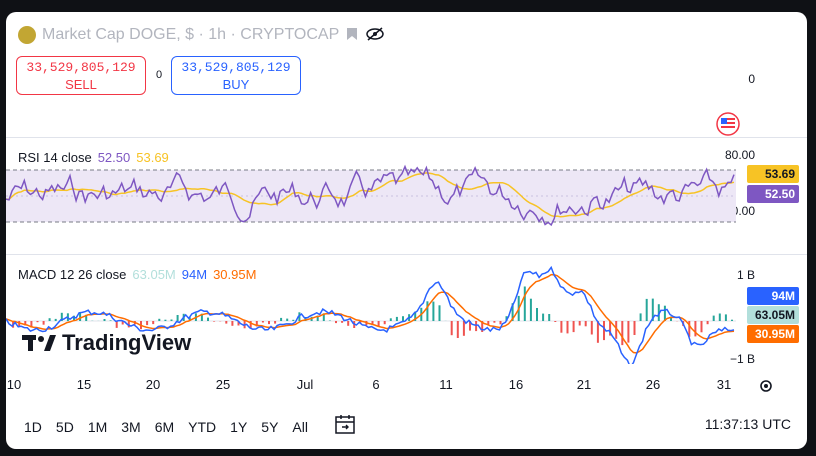  What do you see at coordinates (300, 426) in the screenshot?
I see `timeframe-all: All` at bounding box center [300, 426].